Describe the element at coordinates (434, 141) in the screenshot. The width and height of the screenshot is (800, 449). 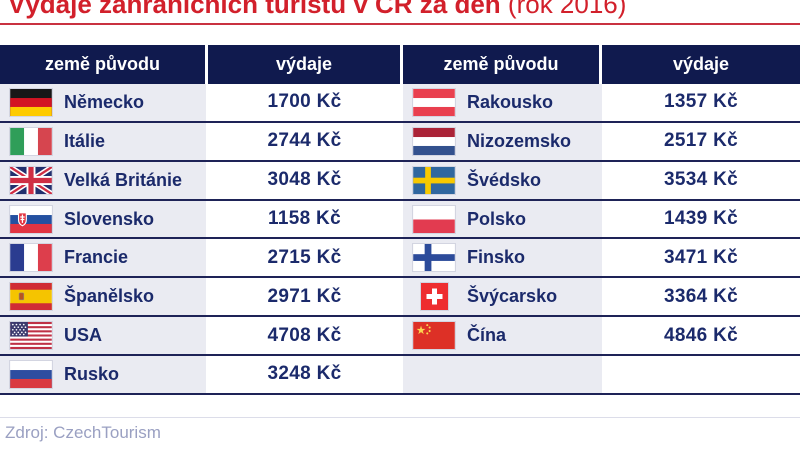
I see `netherlands-flag-icon` at that location.